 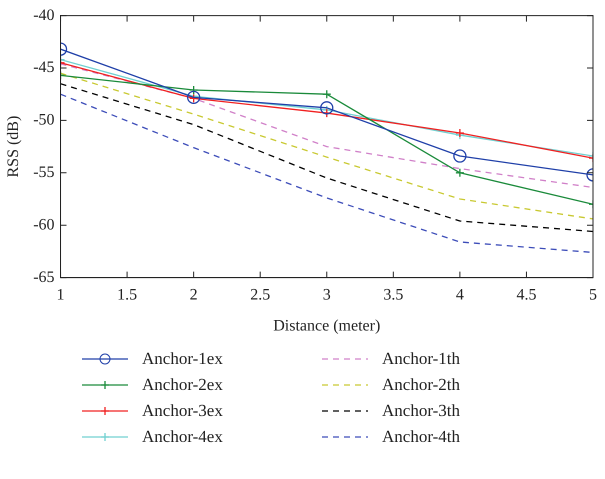 What do you see at coordinates (182, 411) in the screenshot?
I see `legend-label: Anchor-3ex` at bounding box center [182, 411].